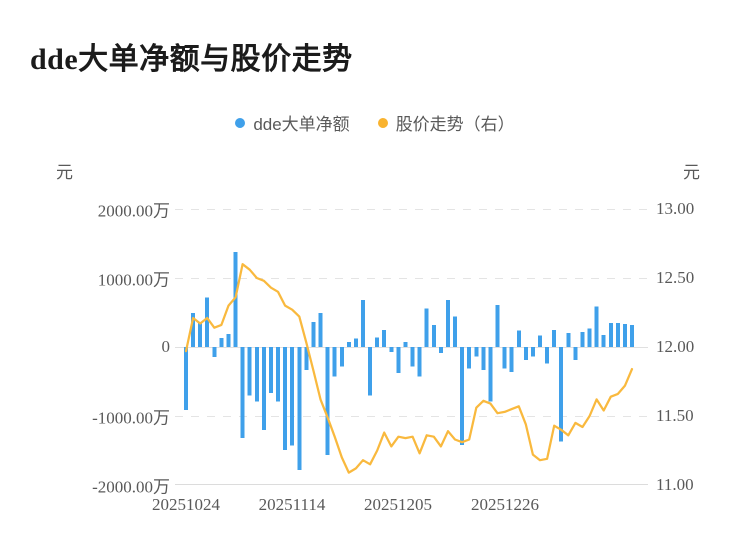 Image resolution: width=750 pixels, height=558 pixels. What do you see at coordinates (131, 418) in the screenshot?
I see `left-axis-tick: -1000.00万` at bounding box center [131, 418].